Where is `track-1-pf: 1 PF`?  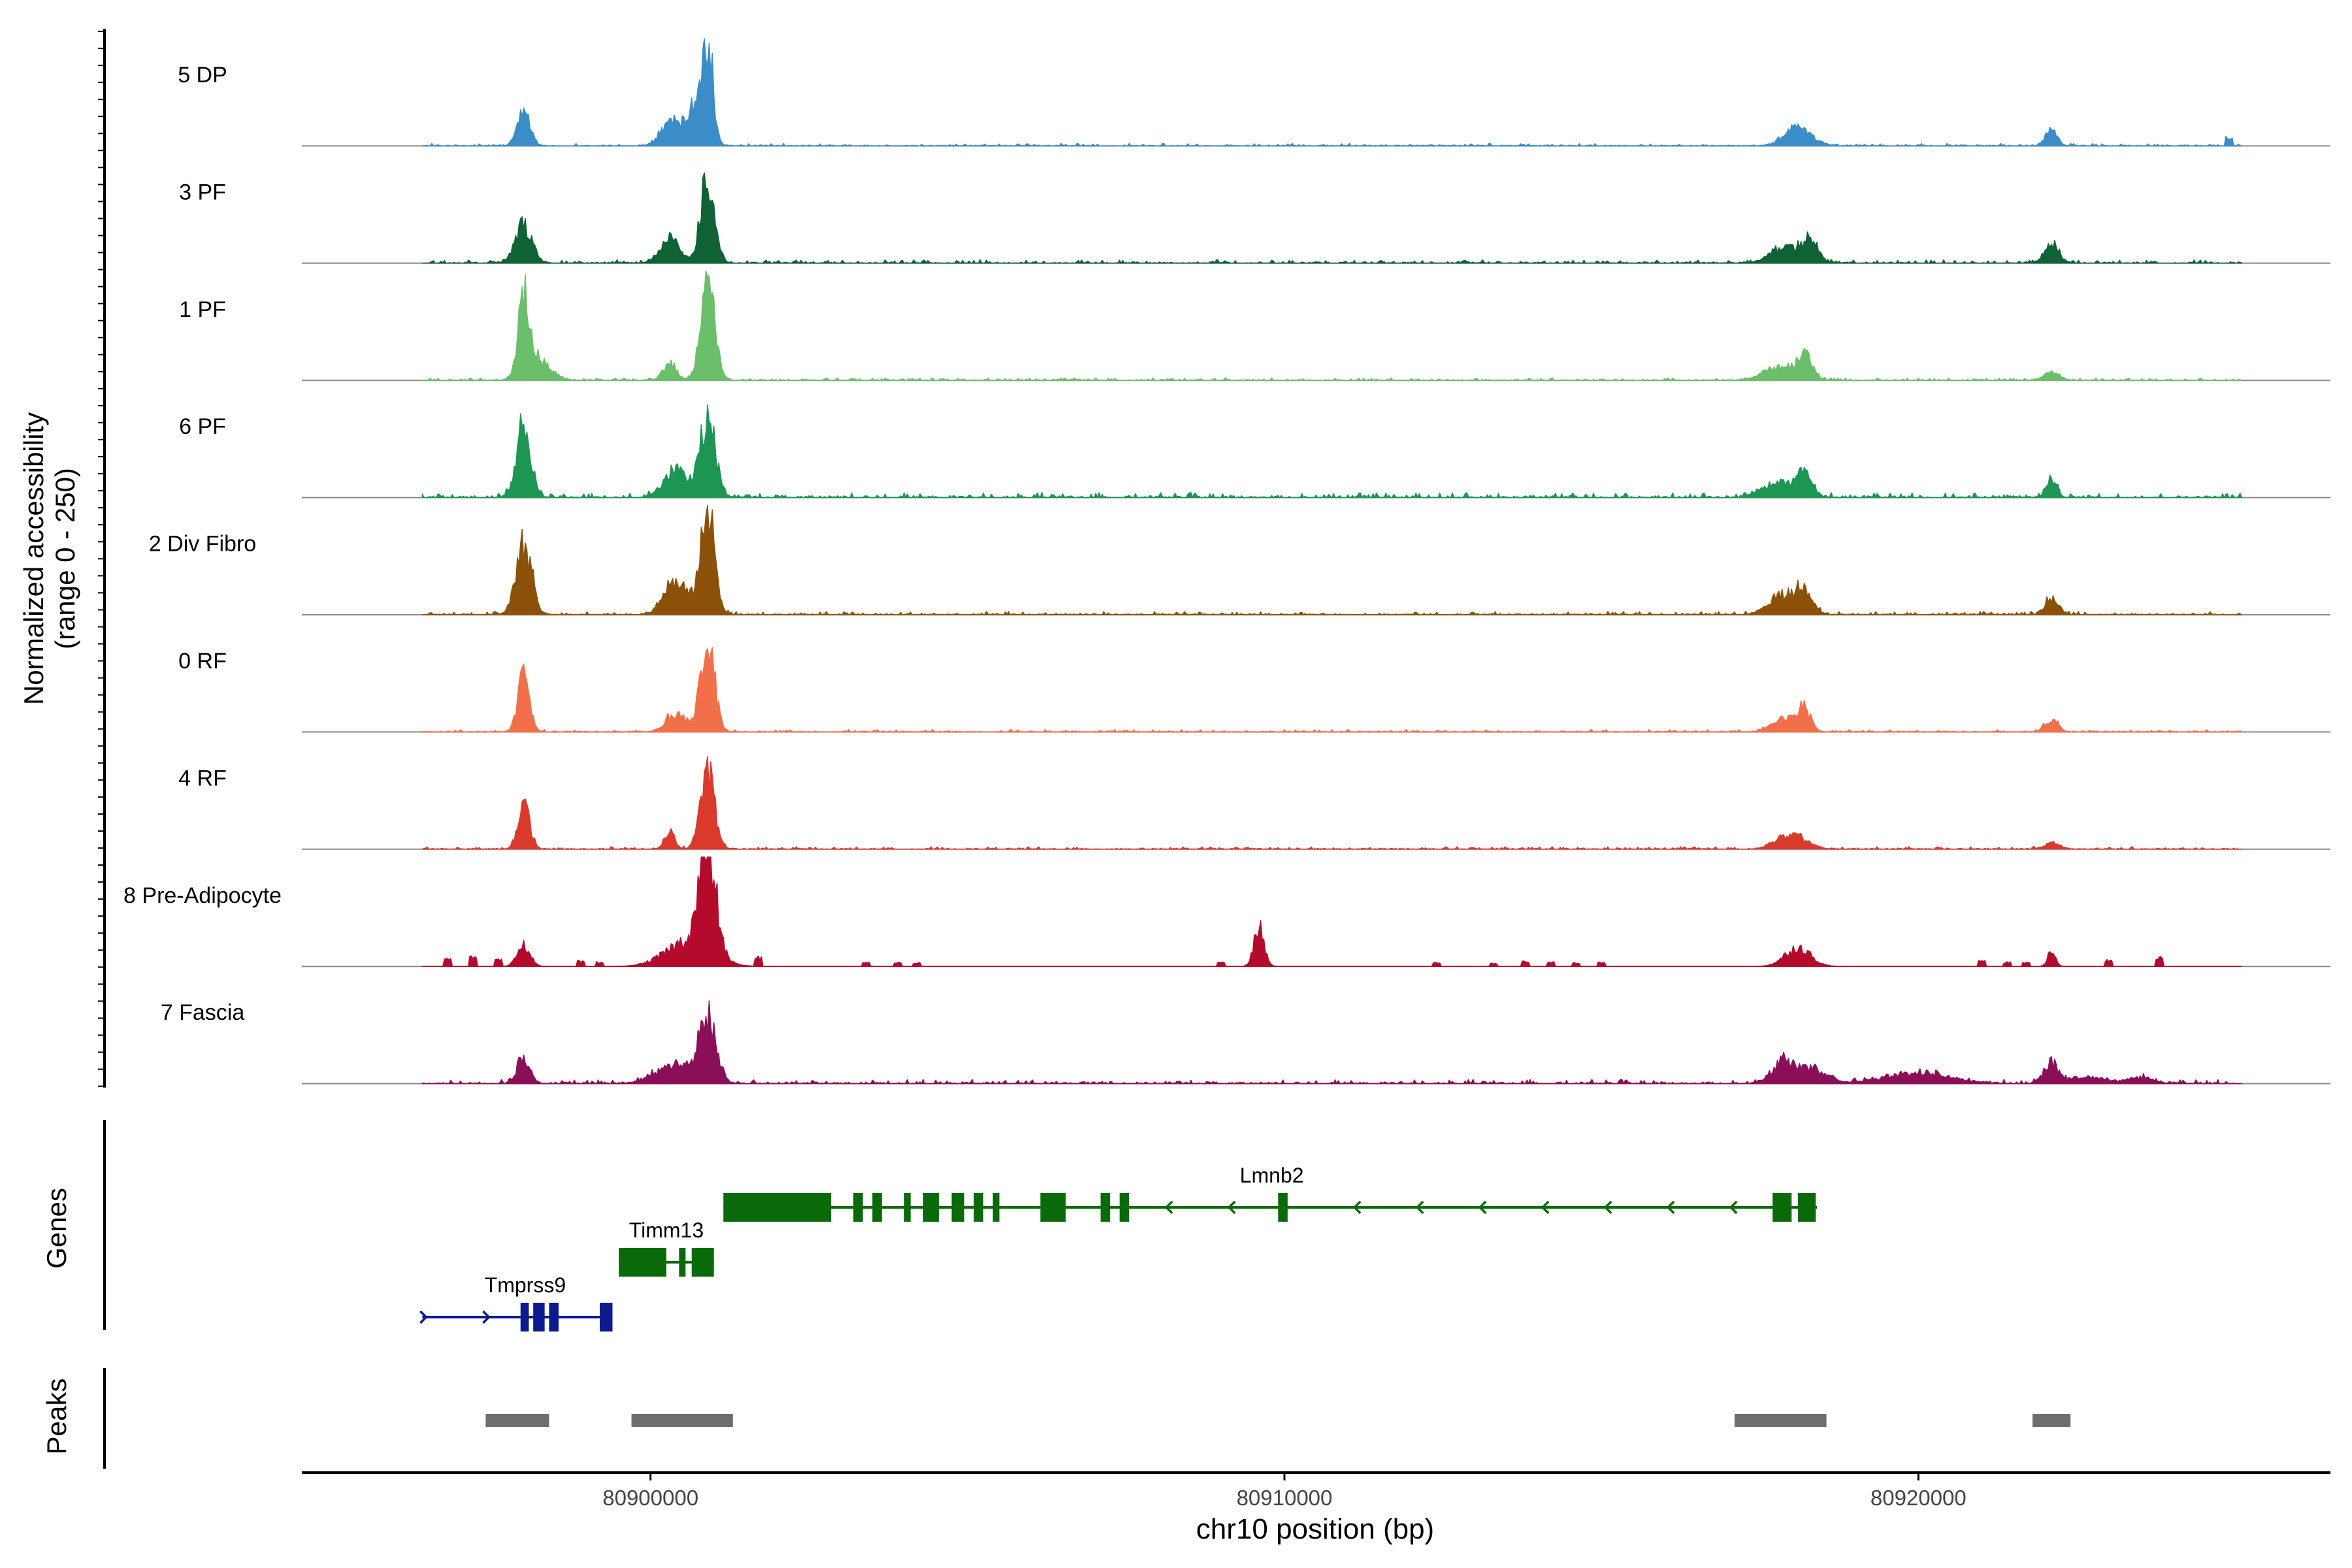 track-1-pf: 1 PF is located at coordinates (1254, 326).